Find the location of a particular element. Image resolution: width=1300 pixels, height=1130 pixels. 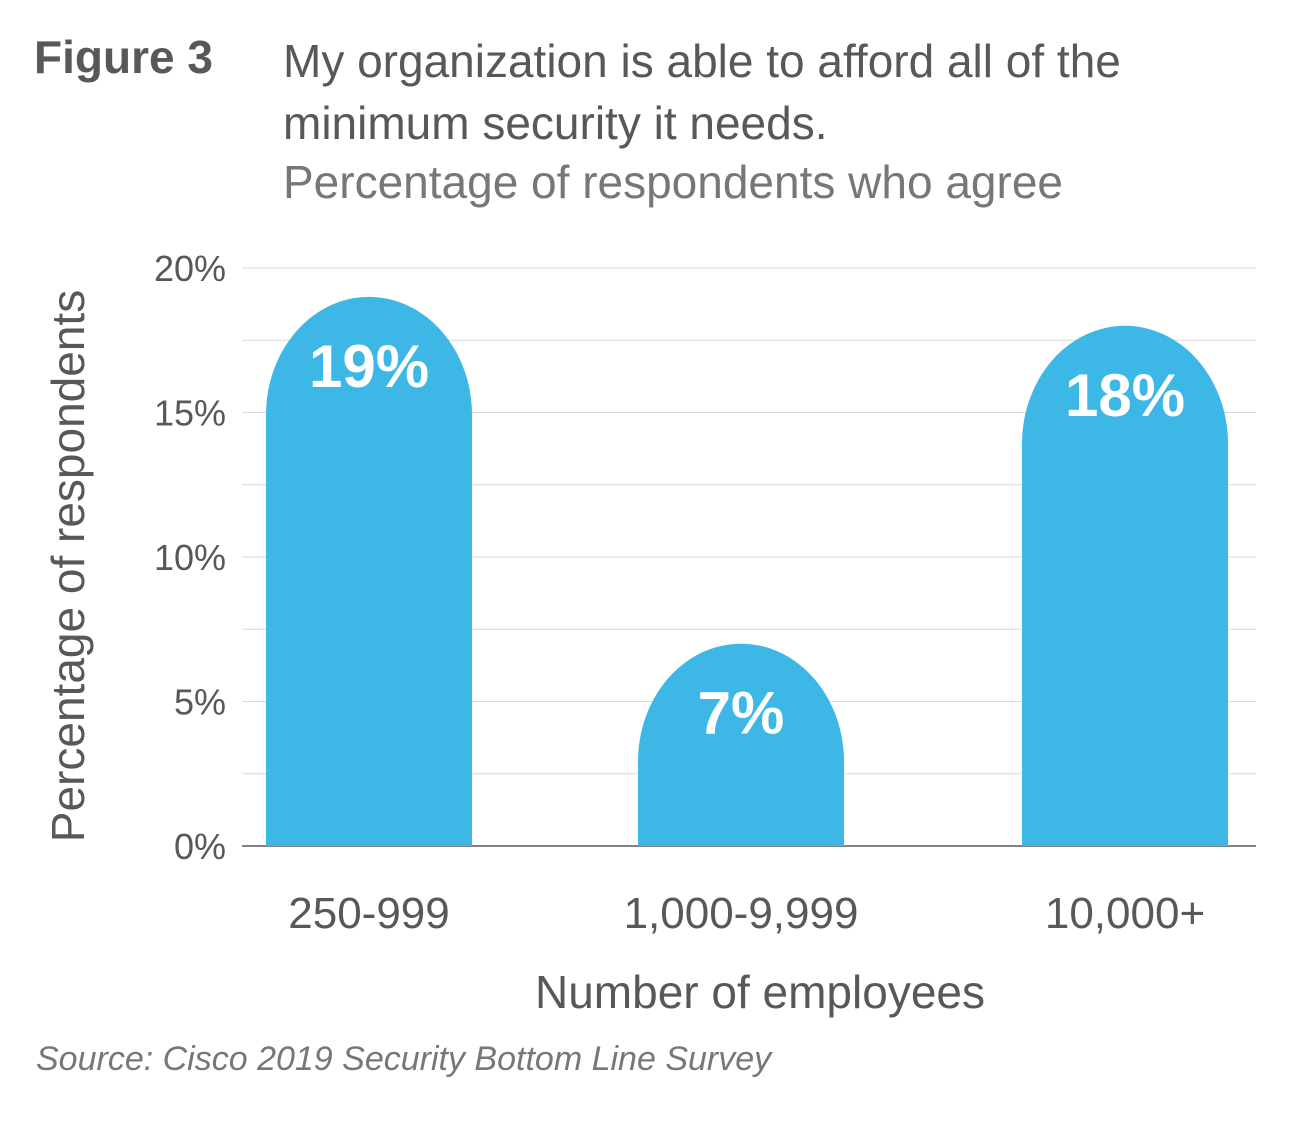

x-tick-label: 1,000-9,999 is located at coordinates (741, 913).